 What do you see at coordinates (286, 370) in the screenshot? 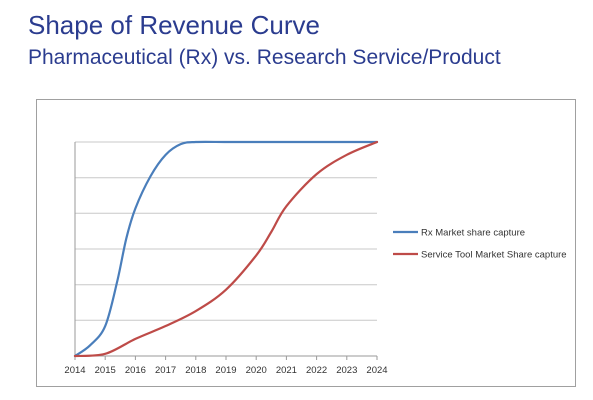
I see `x-tick-label: 2021` at bounding box center [286, 370].